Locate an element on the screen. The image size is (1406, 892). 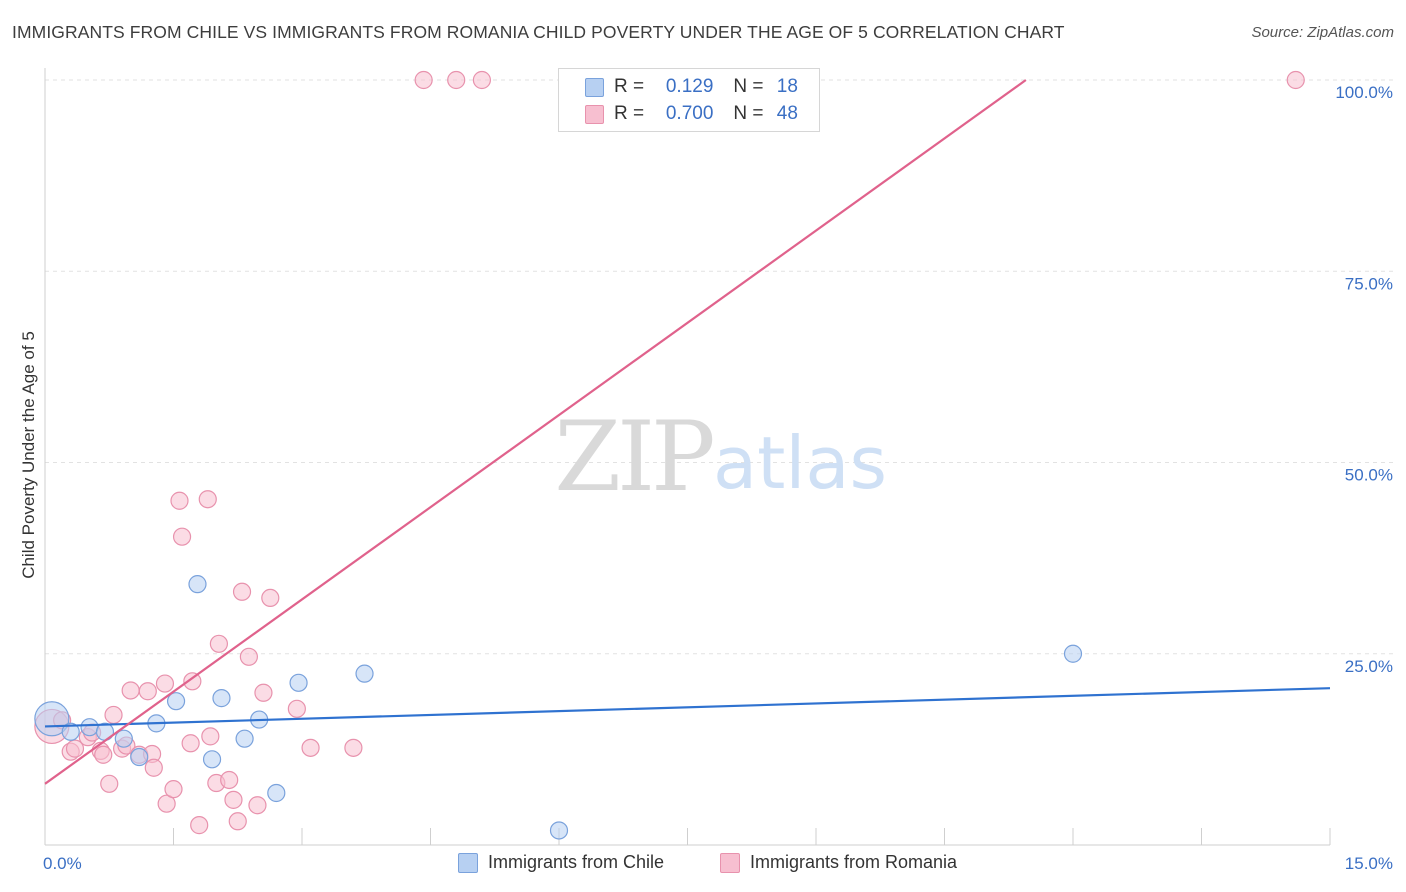
legend-row-romania: R = 0.700 N = 48 is located at coordinates (691, 114).